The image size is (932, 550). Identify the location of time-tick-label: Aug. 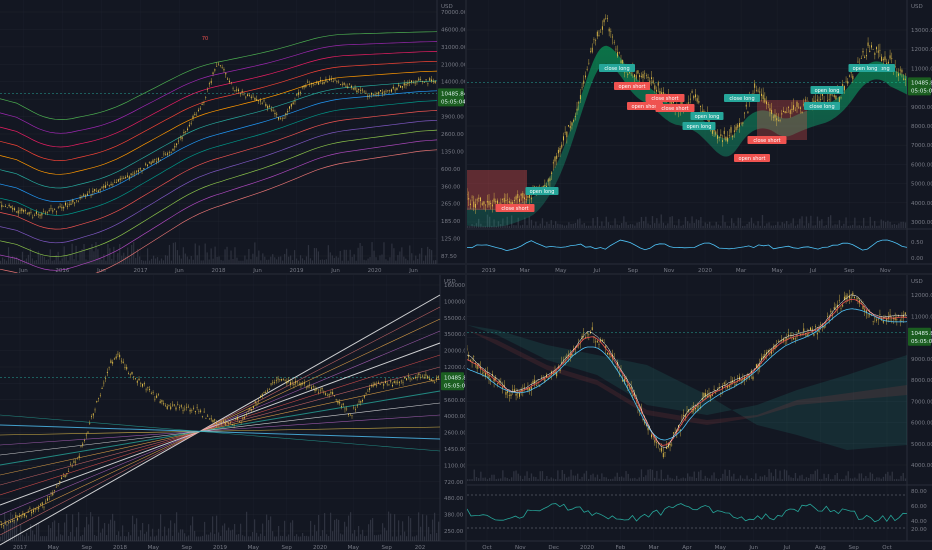
(820, 547).